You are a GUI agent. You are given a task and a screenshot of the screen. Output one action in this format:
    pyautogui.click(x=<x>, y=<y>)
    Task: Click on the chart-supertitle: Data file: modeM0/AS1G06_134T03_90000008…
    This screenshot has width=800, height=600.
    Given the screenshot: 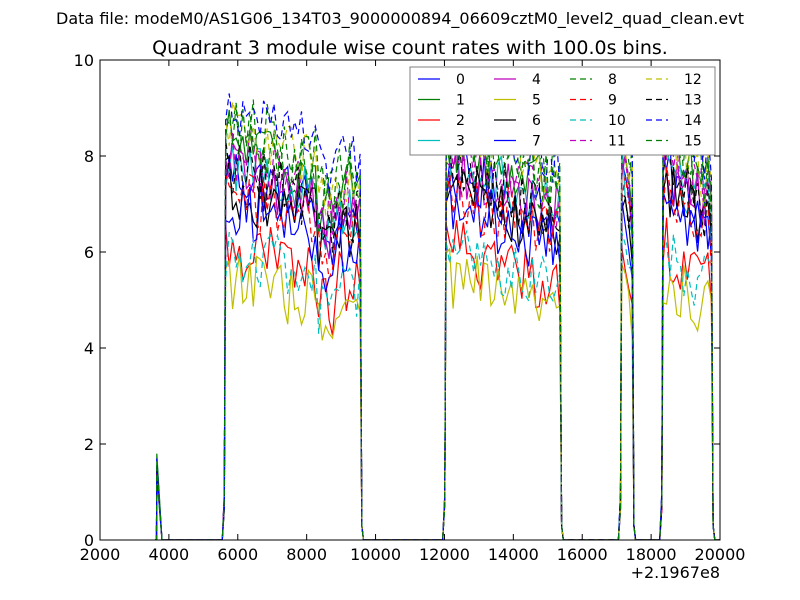 What is the action you would take?
    pyautogui.click(x=400, y=19)
    